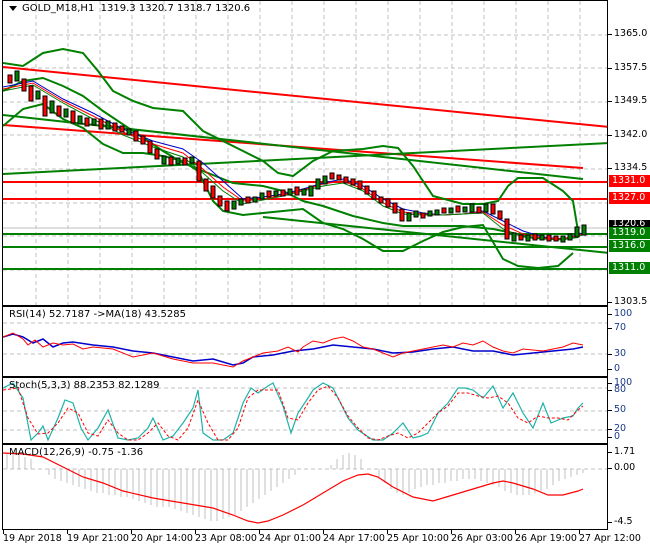  Describe the element at coordinates (32, 538) in the screenshot. I see `time-label: 19 Apr 2018` at that location.